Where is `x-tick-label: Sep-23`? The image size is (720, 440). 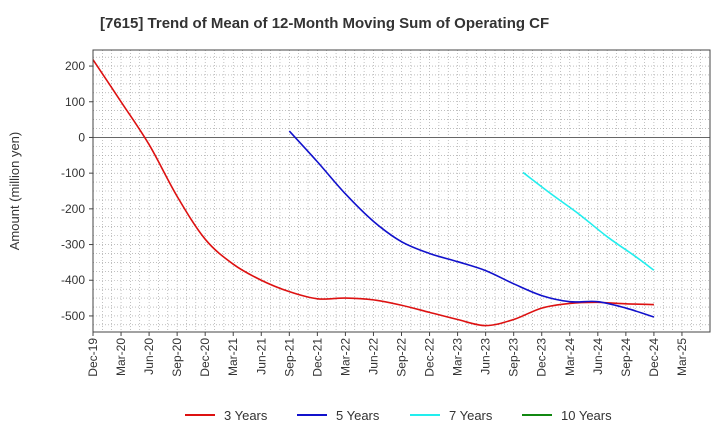 x-tick-label: Sep-23 is located at coordinates (514, 357).